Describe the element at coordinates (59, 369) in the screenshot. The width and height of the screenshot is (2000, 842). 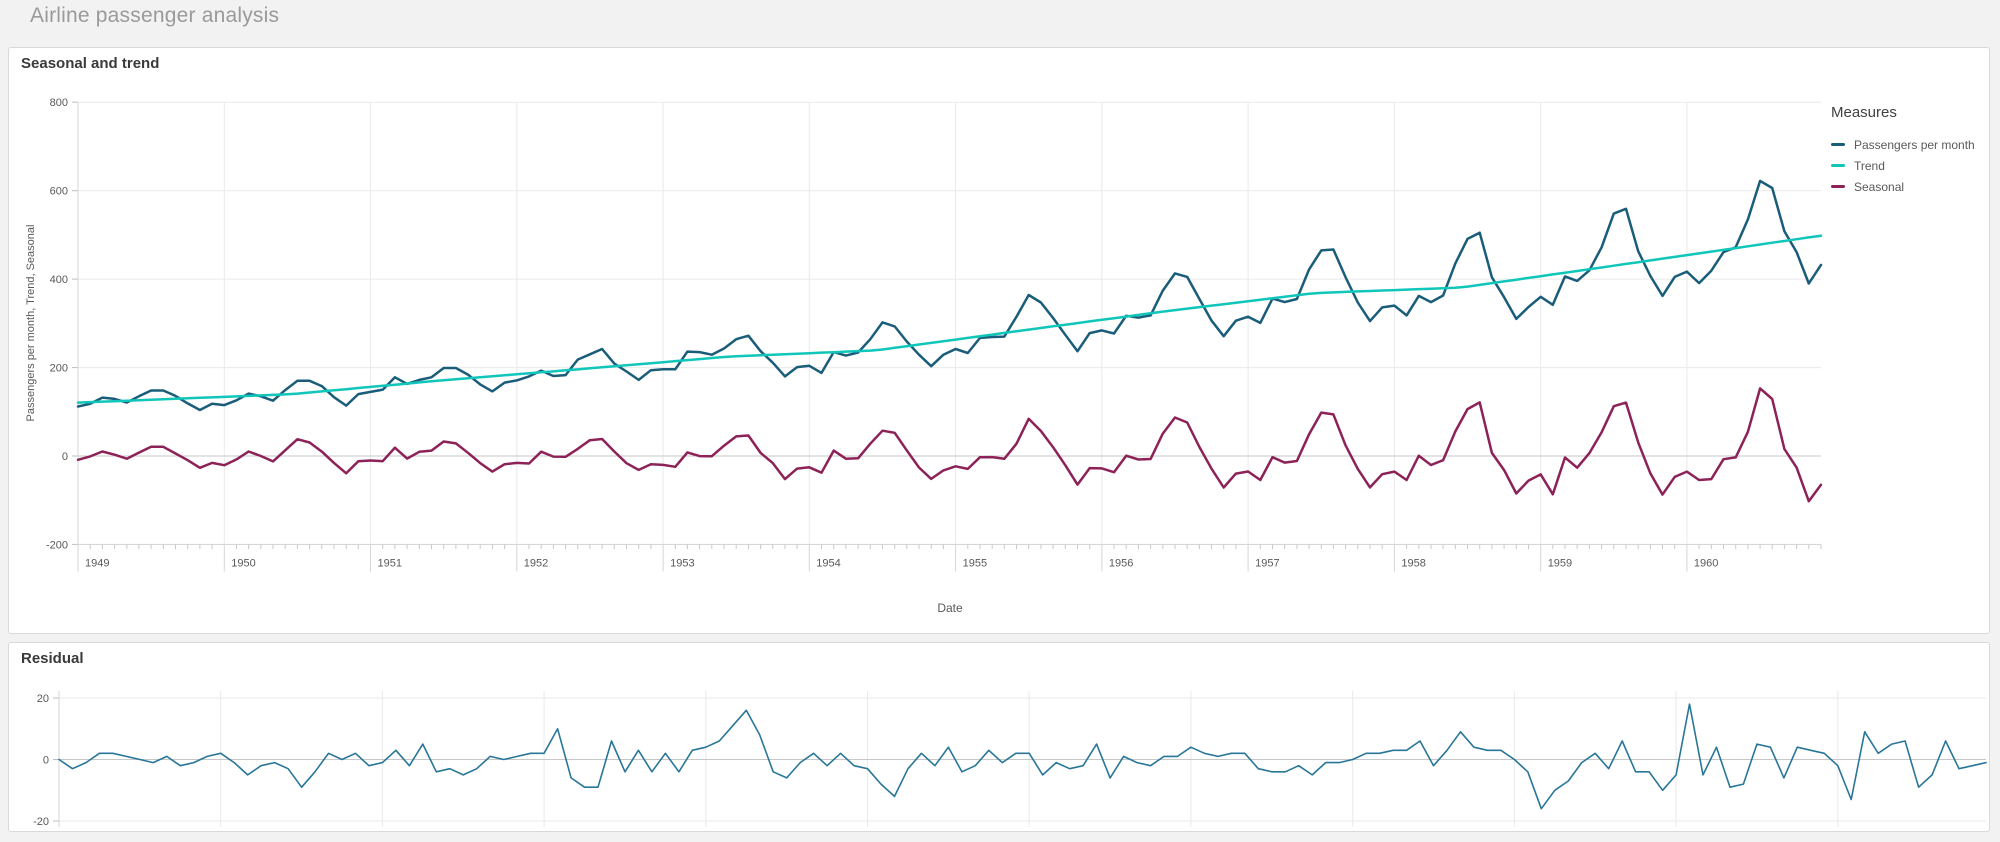
I see `svg-text: 200` at that location.